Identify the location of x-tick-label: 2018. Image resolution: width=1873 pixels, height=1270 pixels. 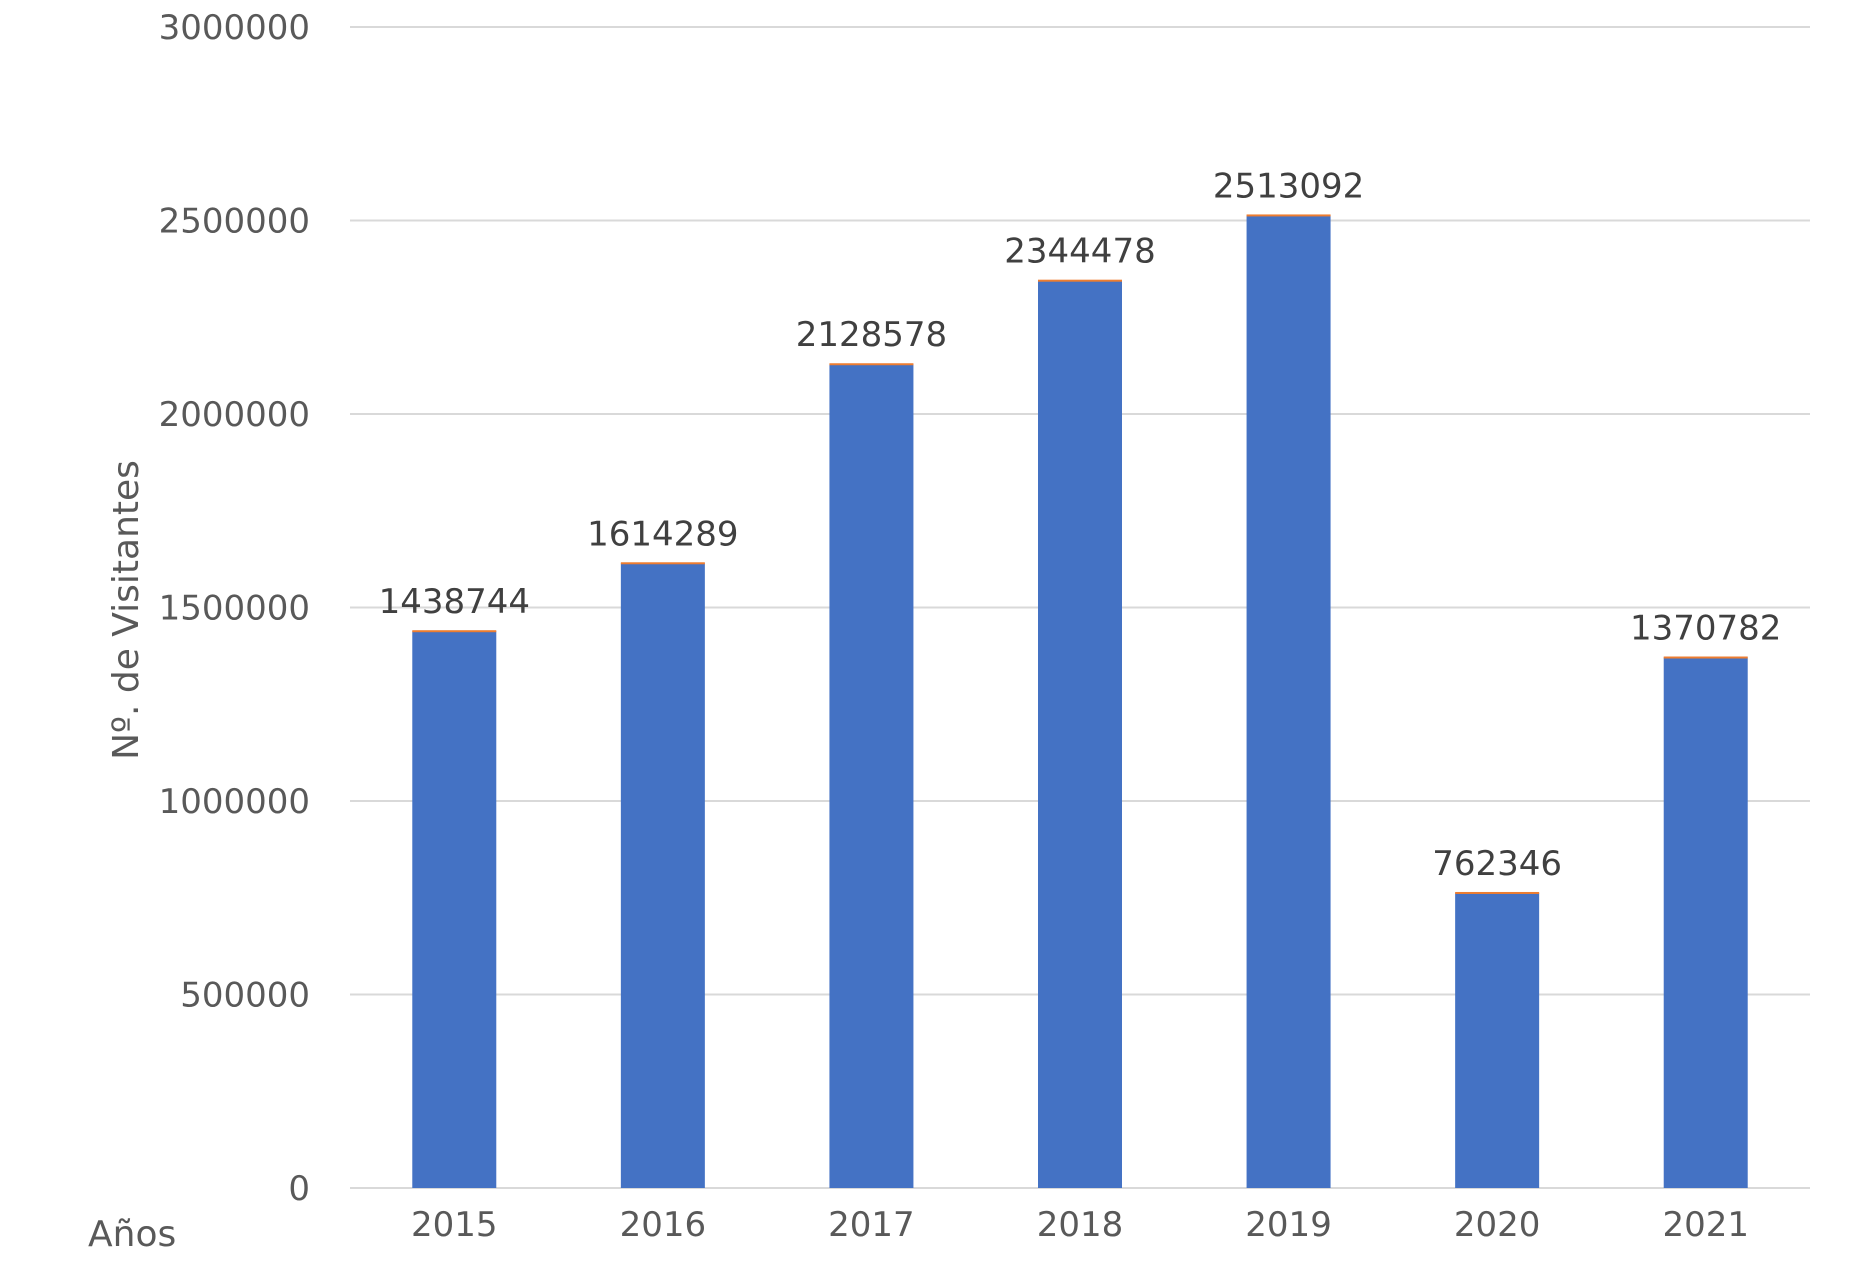
(1080, 1225).